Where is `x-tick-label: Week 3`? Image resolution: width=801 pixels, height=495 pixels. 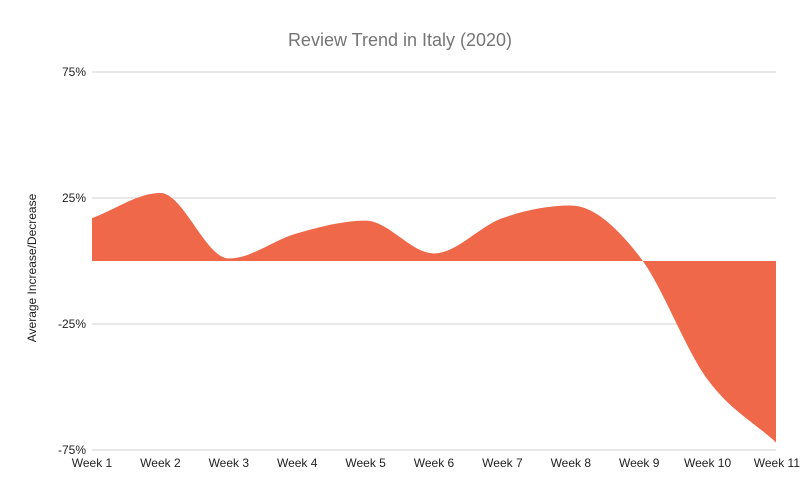 x-tick-label: Week 3 is located at coordinates (229, 463).